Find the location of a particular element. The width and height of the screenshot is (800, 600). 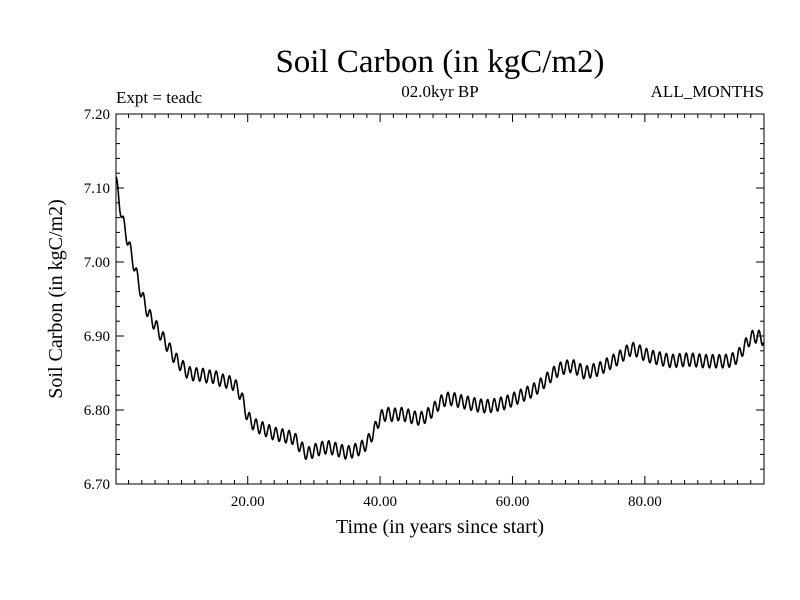

y-tick-label: 7.10 is located at coordinates (97, 189).